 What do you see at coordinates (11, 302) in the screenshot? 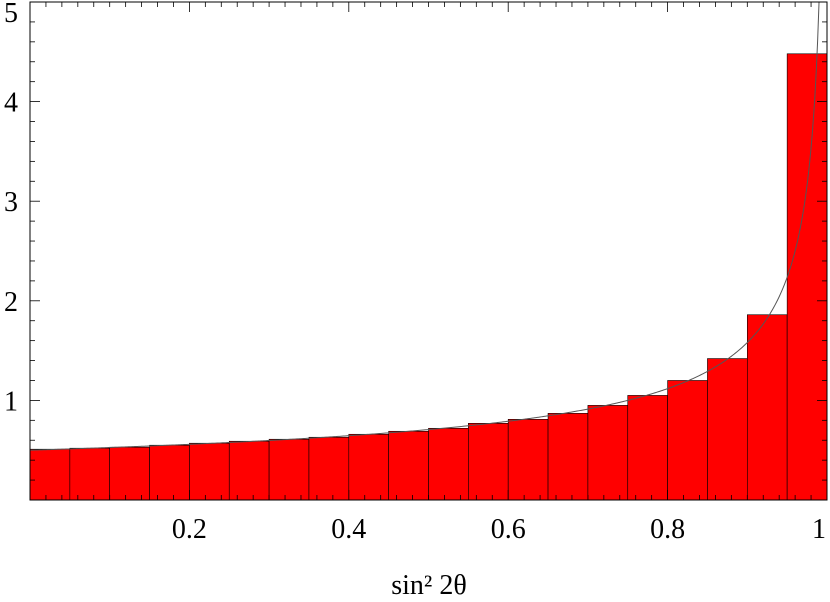
I see `y-tick-label: 2` at bounding box center [11, 302].